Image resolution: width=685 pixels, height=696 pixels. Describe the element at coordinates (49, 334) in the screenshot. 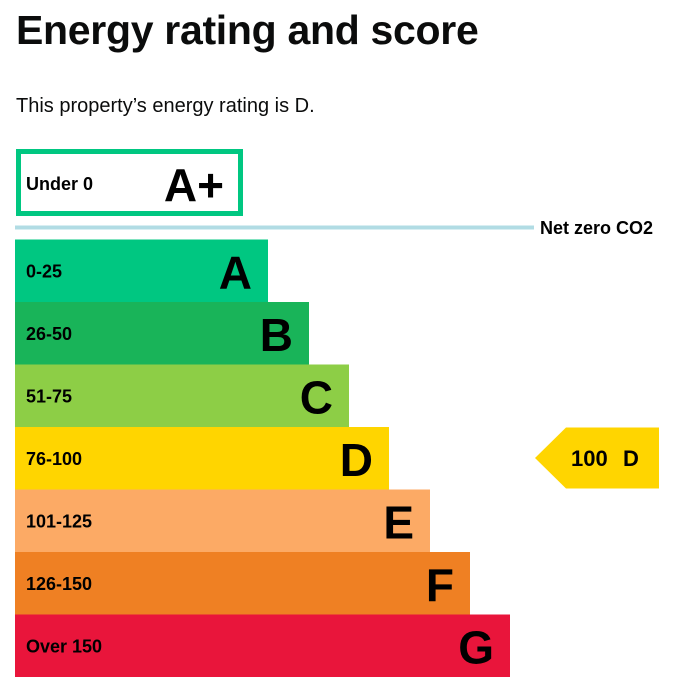

I see `band-b-range: 26-50` at that location.